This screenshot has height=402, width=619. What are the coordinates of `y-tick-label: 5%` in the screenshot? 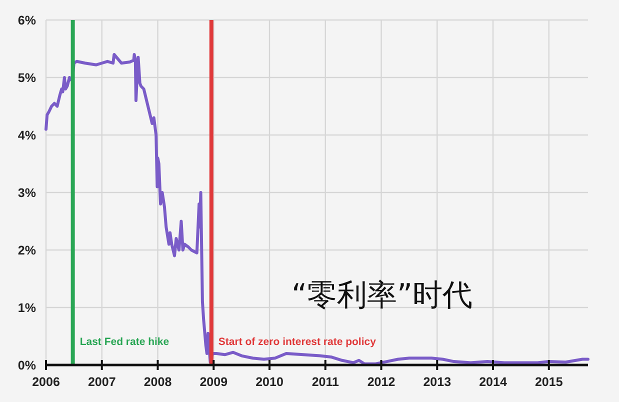 It's located at (27, 78).